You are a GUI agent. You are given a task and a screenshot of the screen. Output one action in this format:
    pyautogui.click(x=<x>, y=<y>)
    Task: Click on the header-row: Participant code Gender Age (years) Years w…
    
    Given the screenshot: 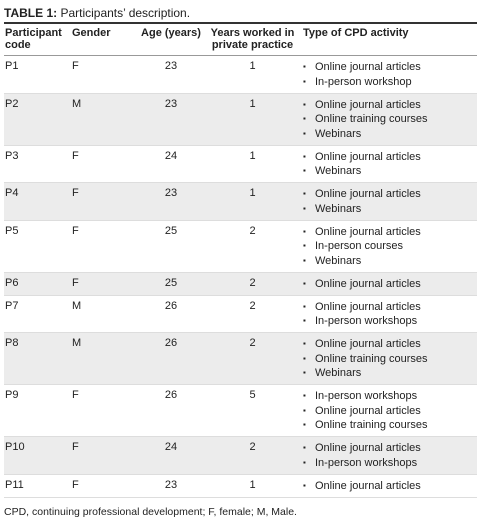 What is the action you would take?
    pyautogui.click(x=240, y=39)
    